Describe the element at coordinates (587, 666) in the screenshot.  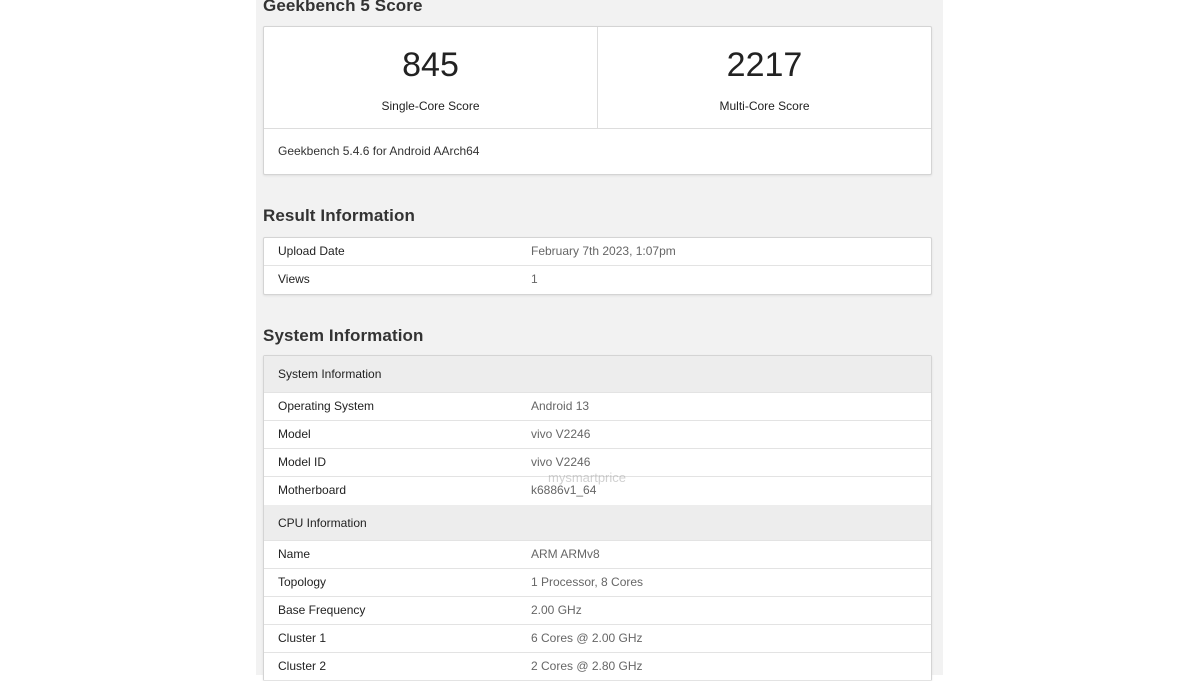
I see `row-value: 2 Cores @ 2.80 GHz` at that location.